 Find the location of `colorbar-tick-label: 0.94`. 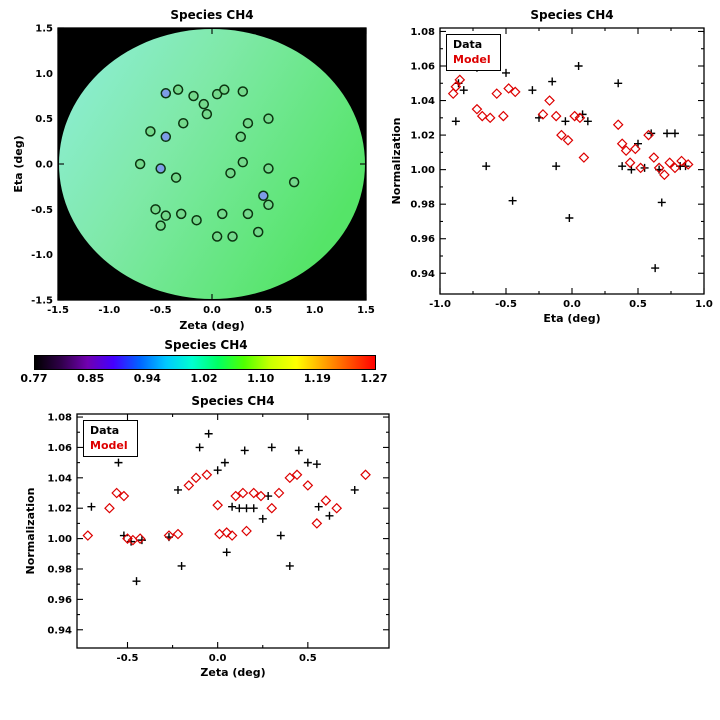

colorbar-tick-label: 0.94 is located at coordinates (147, 378).